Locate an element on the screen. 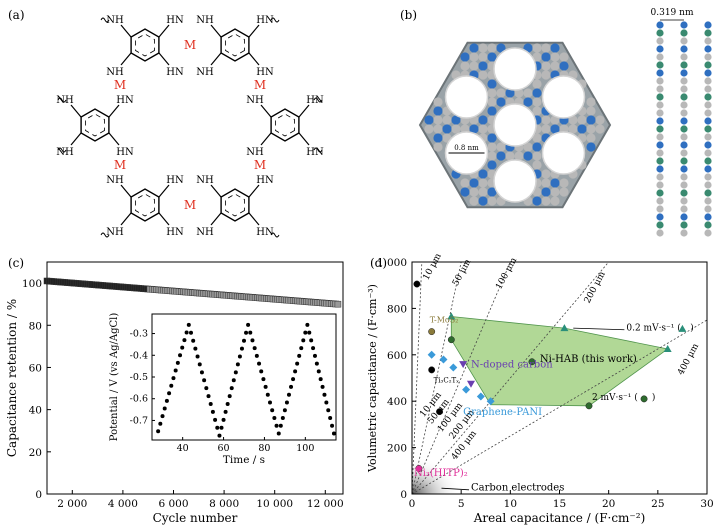 This screenshot has width=725, height=529. ti3c2-label: Ti₃C₂Tₓ is located at coordinates (447, 381).